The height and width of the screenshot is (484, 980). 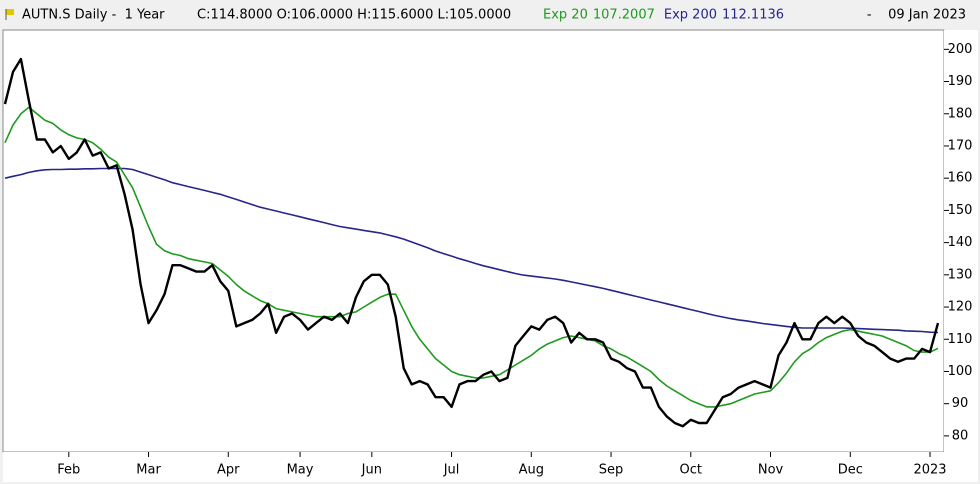 I want to click on x-tick-label: Apr, so click(x=228, y=470).